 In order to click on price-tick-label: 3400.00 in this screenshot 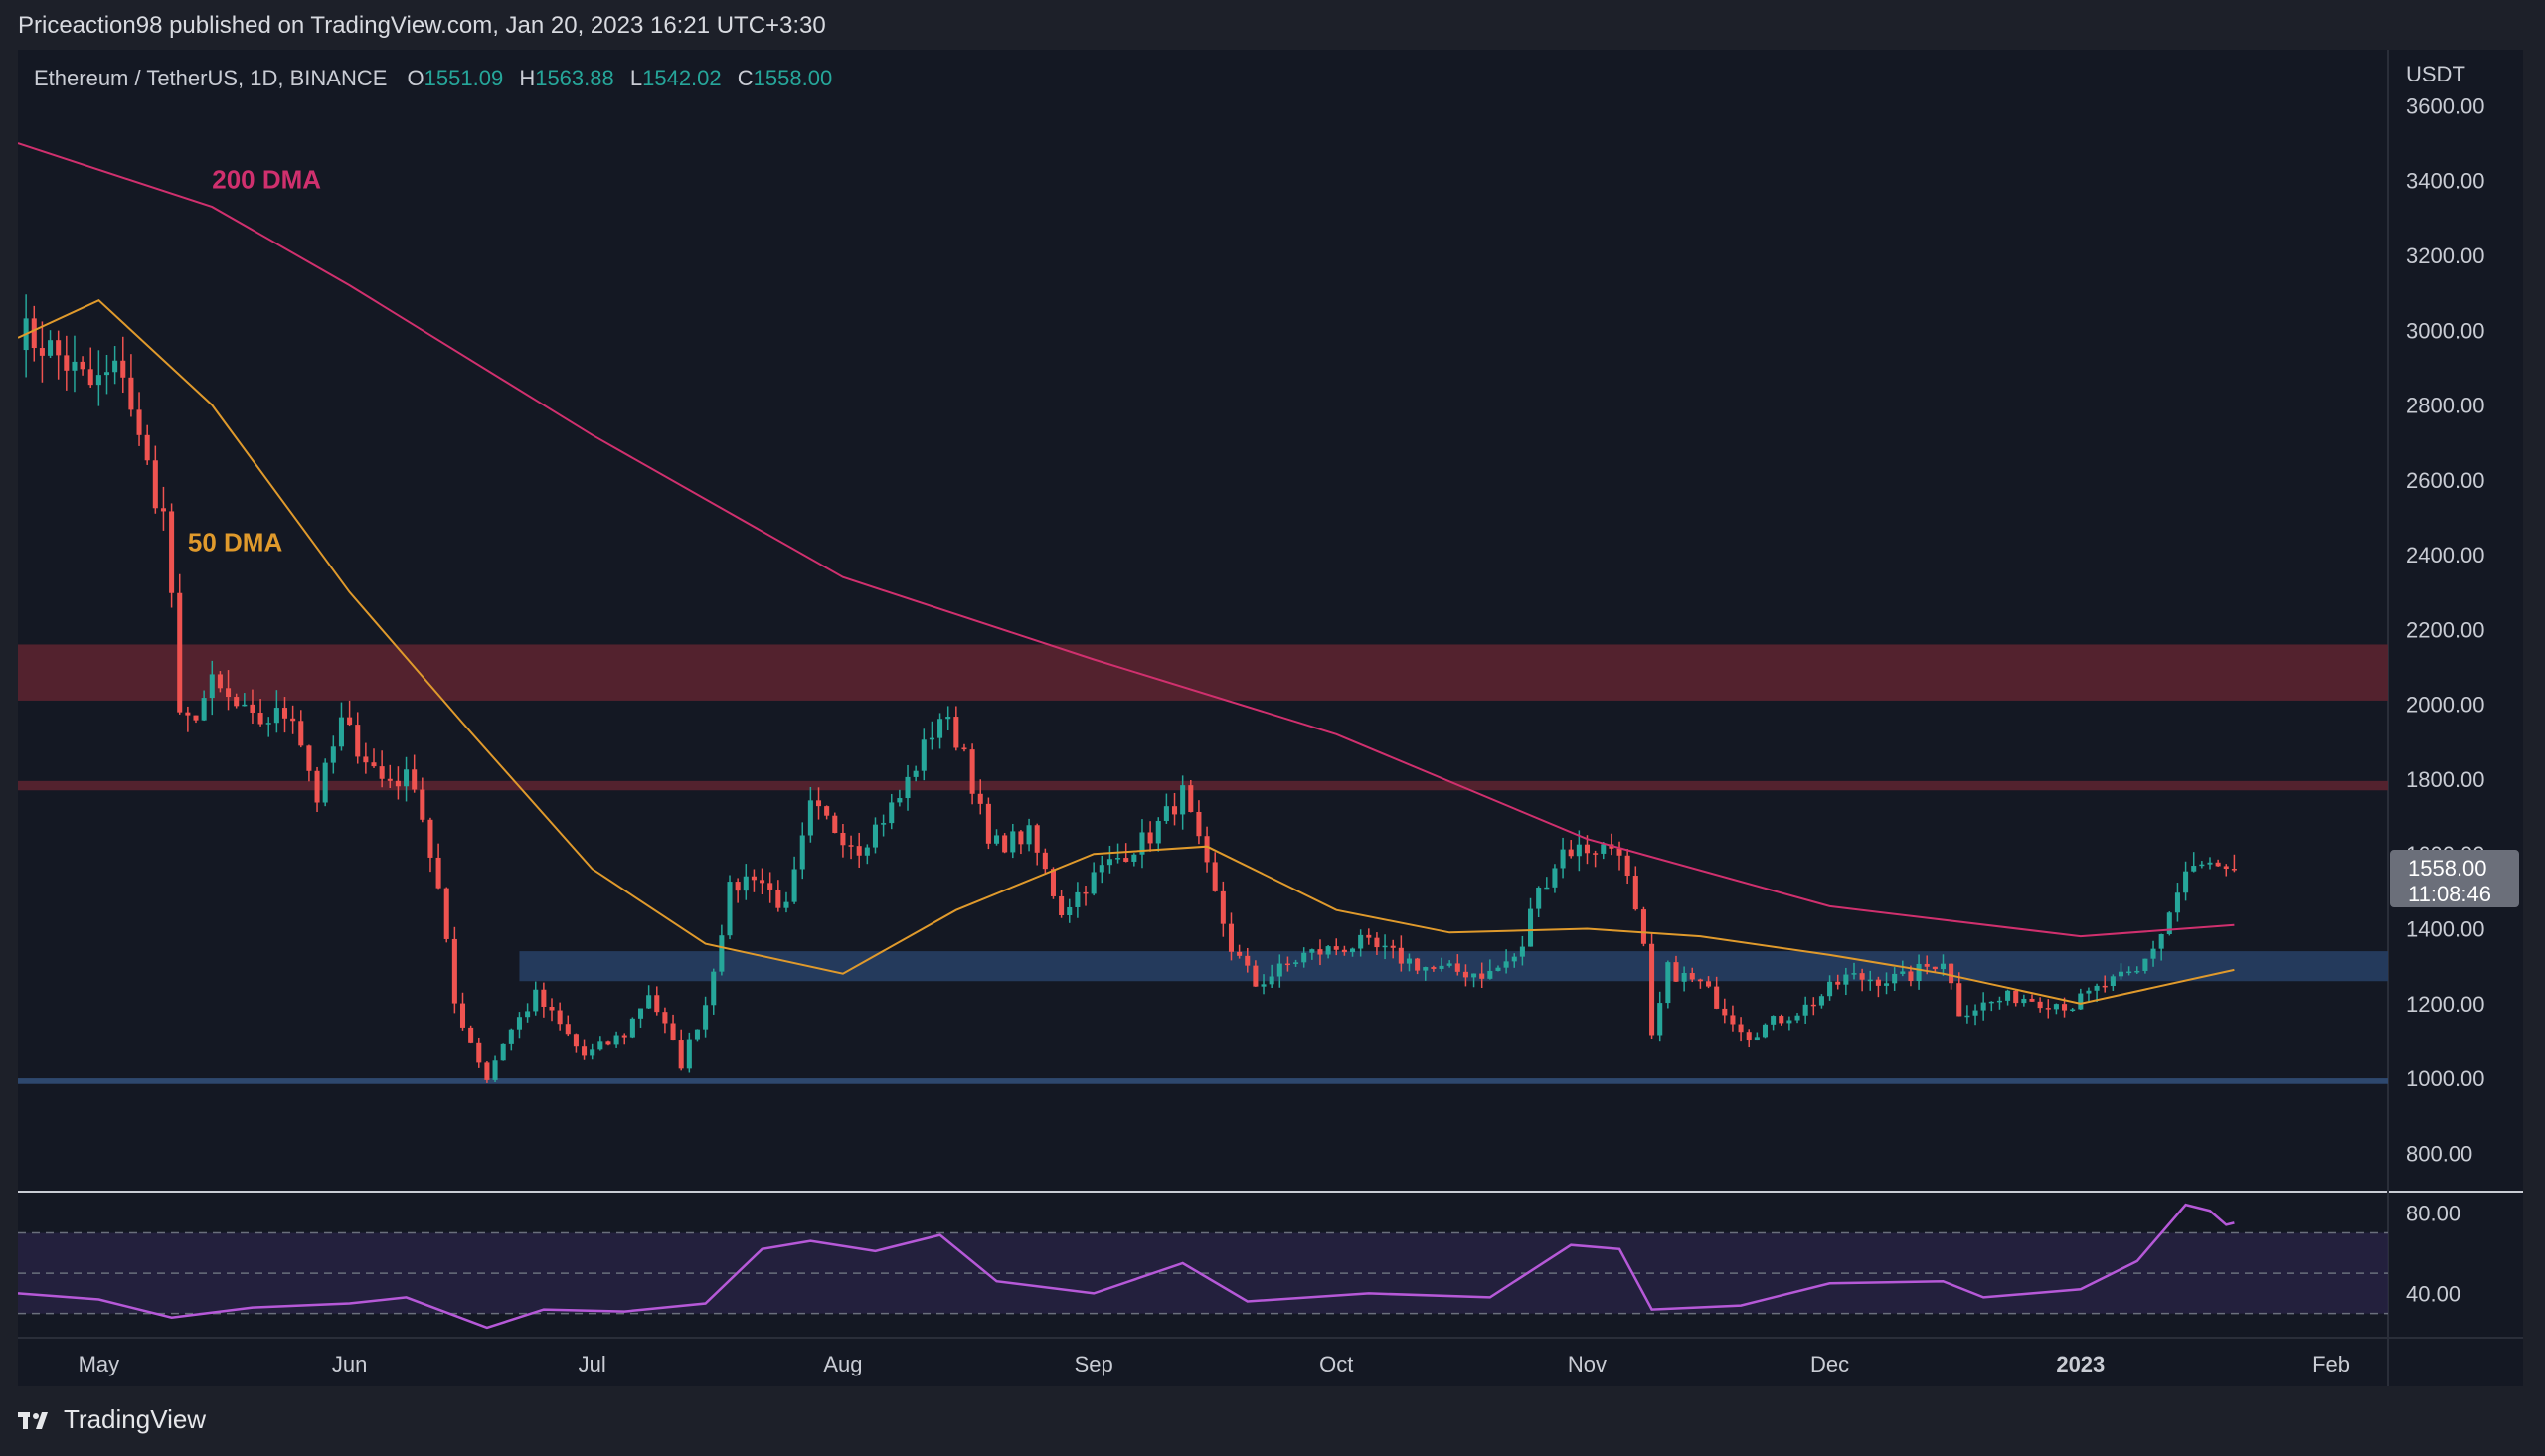, I will do `click(2445, 181)`.